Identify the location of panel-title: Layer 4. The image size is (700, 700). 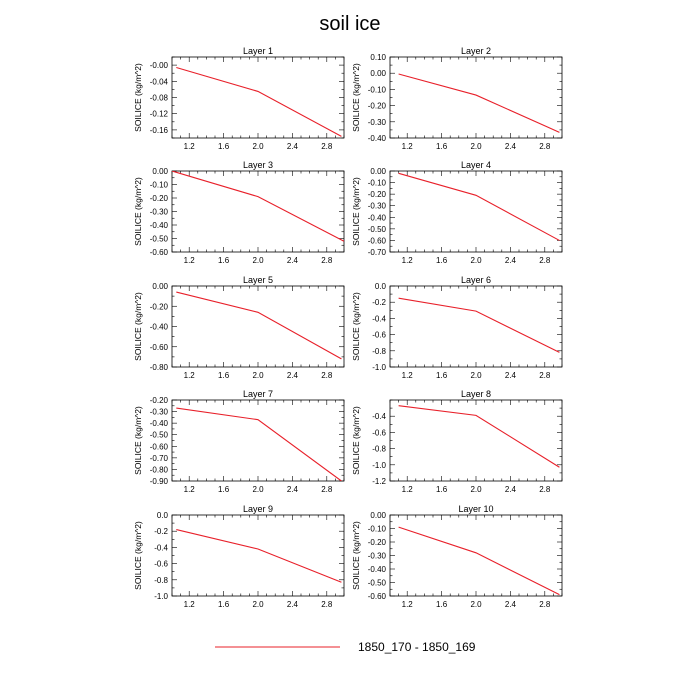
(476, 165).